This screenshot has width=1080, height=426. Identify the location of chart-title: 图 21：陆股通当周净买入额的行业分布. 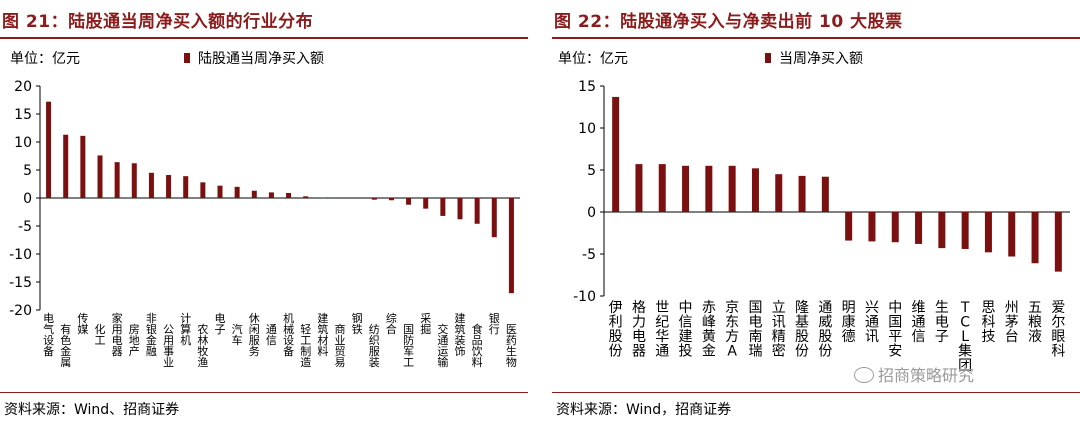
(158, 22).